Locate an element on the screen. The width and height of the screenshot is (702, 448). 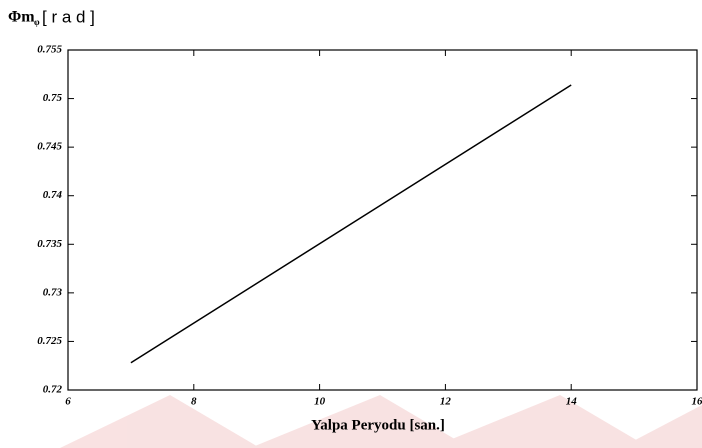
y-tick-label: 0.75 is located at coordinates (53, 98).